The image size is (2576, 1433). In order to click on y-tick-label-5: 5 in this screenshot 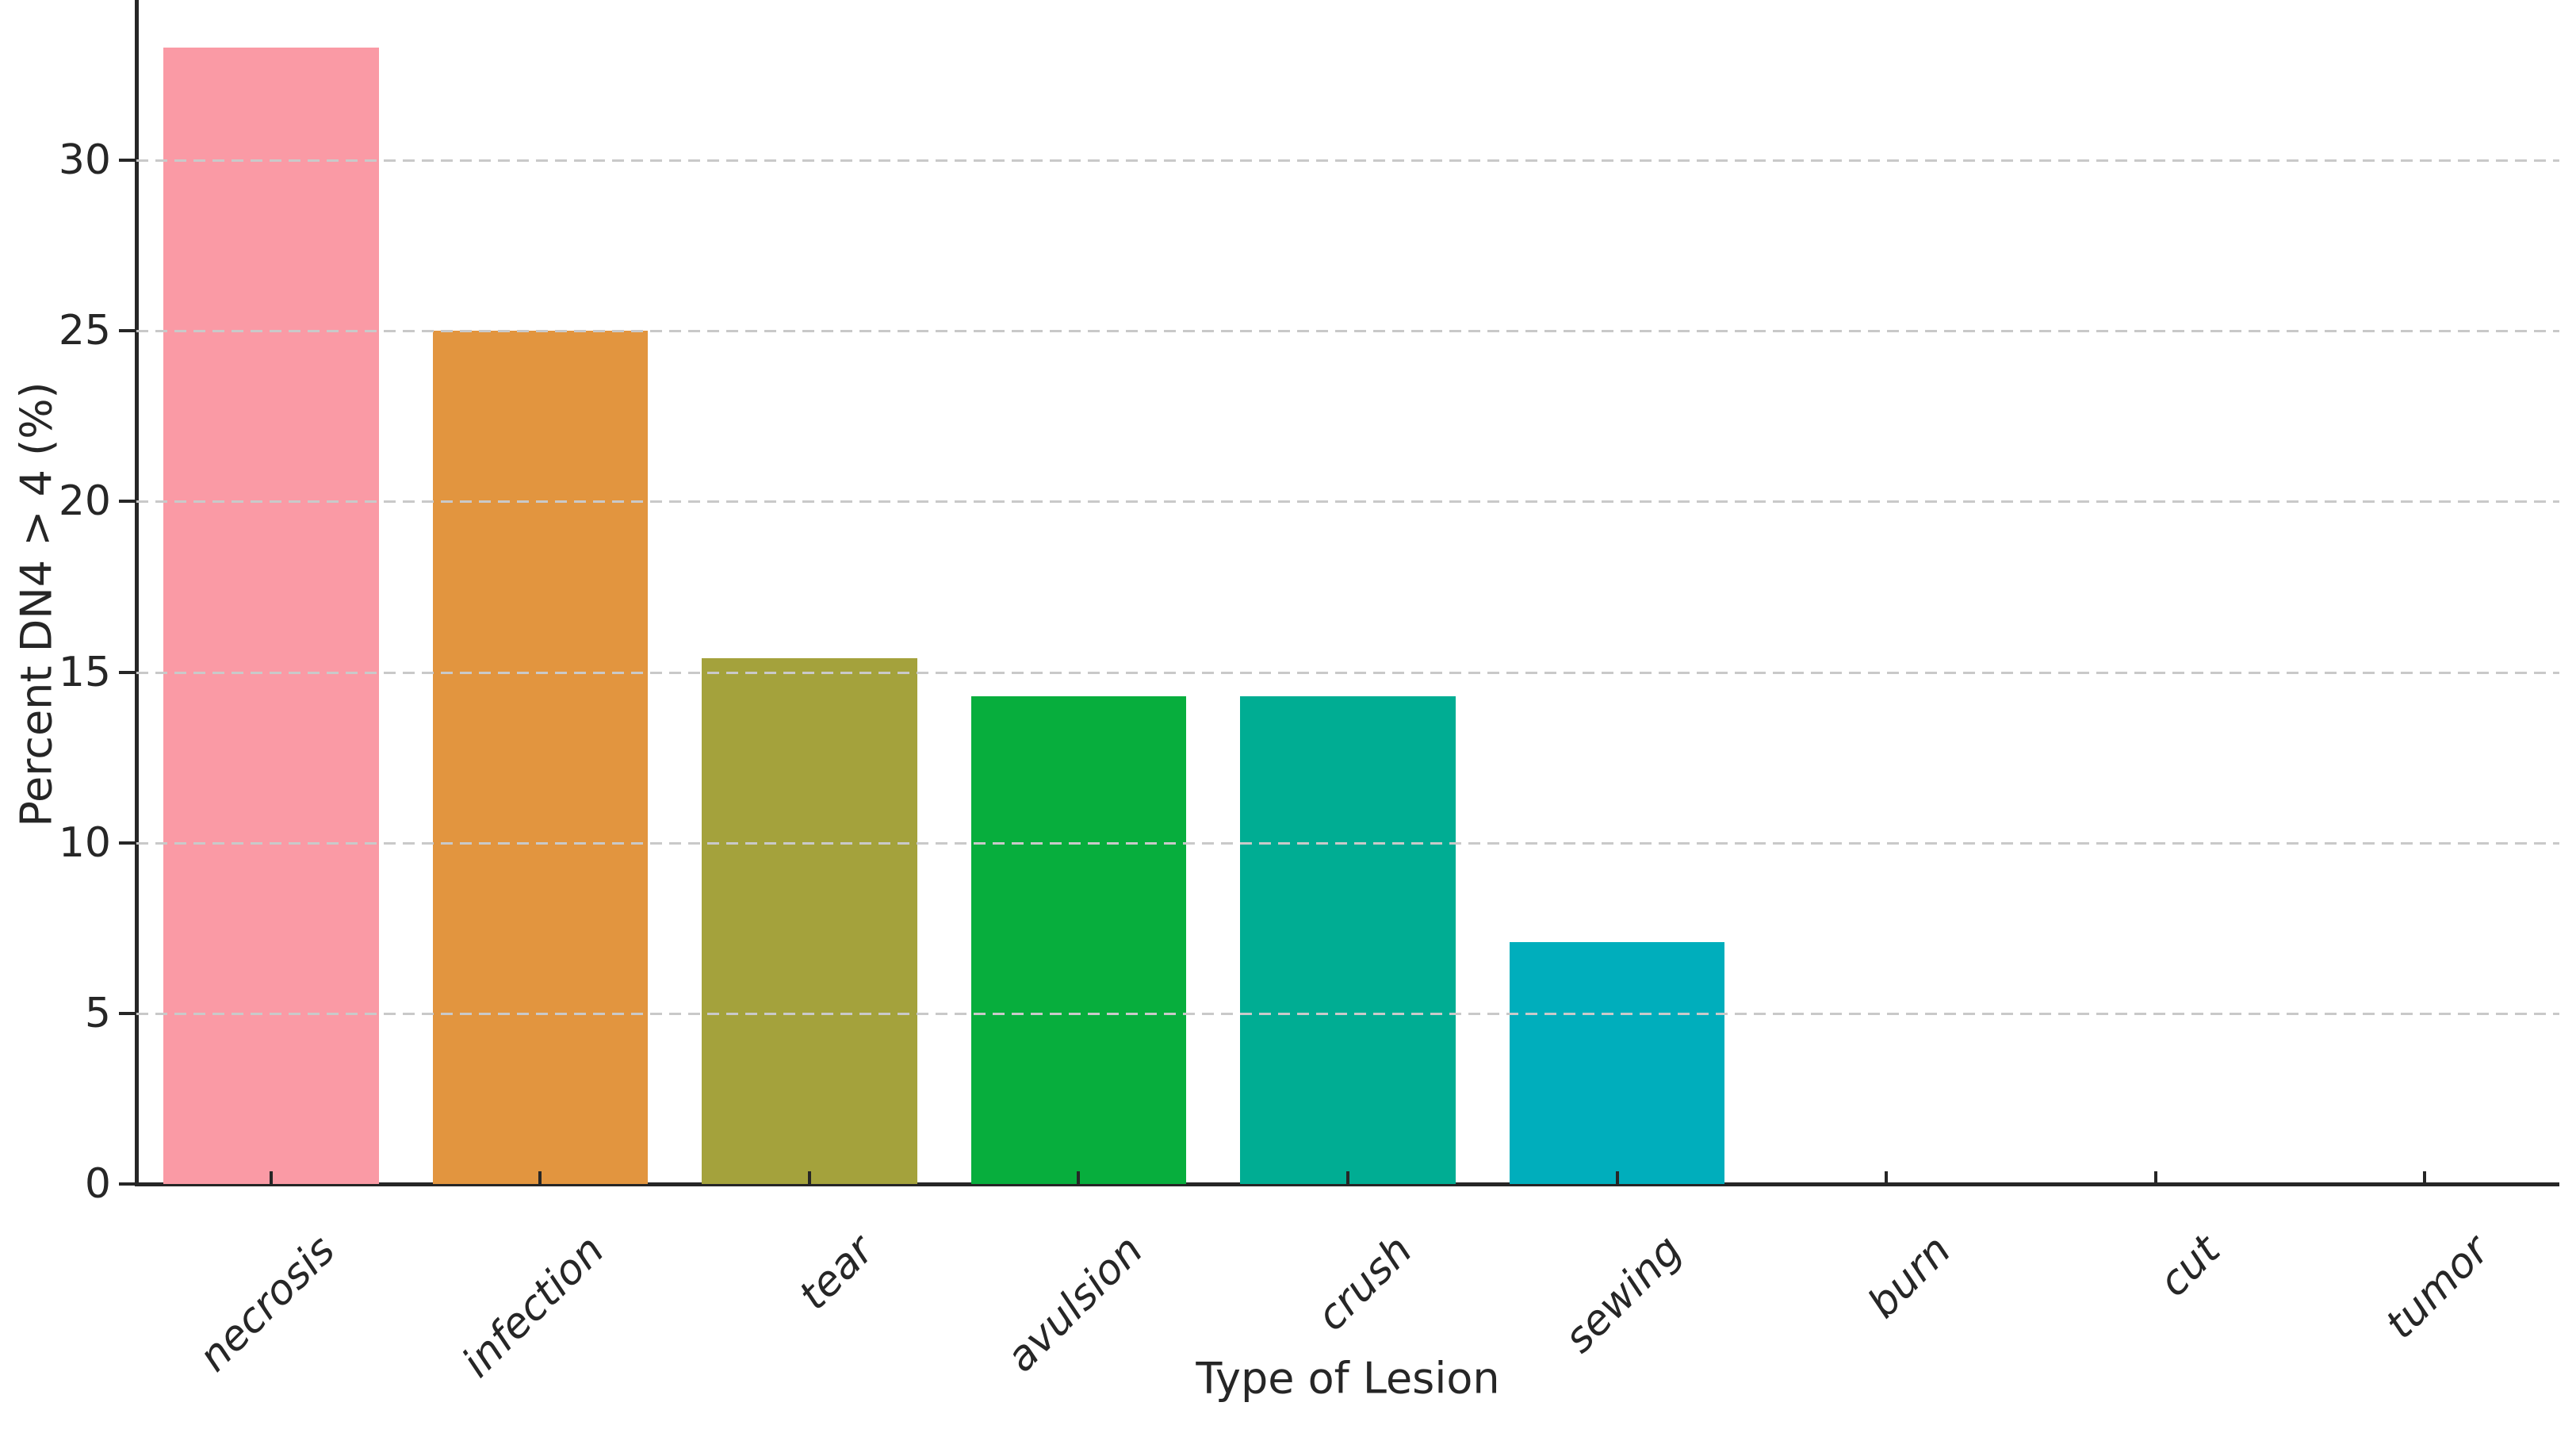, I will do `click(97, 1013)`.